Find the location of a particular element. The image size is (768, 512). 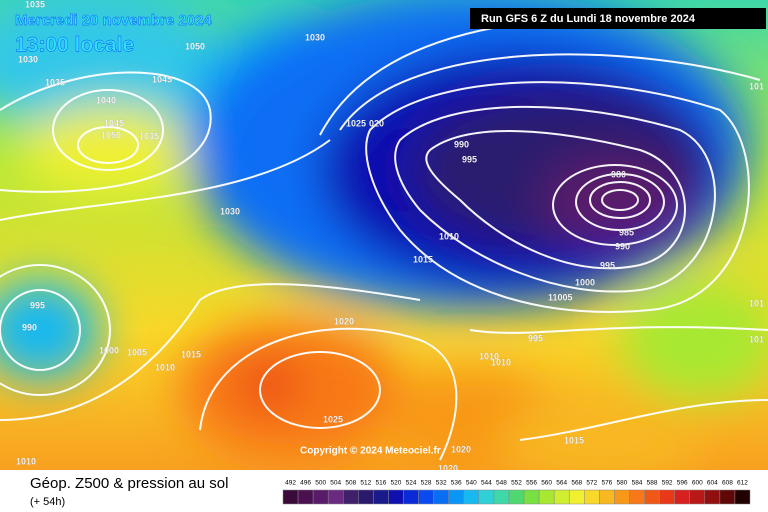

footer-lead: (+ 54h) is located at coordinates (47, 502).